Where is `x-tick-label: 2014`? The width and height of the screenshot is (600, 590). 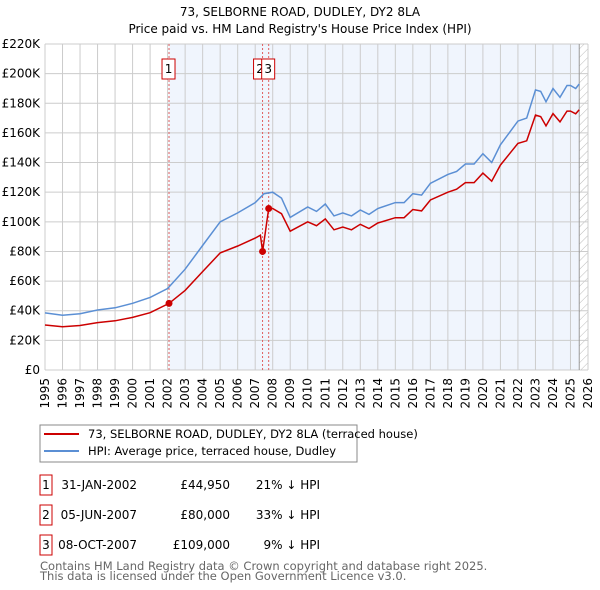
x-tick-label: 2014 is located at coordinates (378, 393).